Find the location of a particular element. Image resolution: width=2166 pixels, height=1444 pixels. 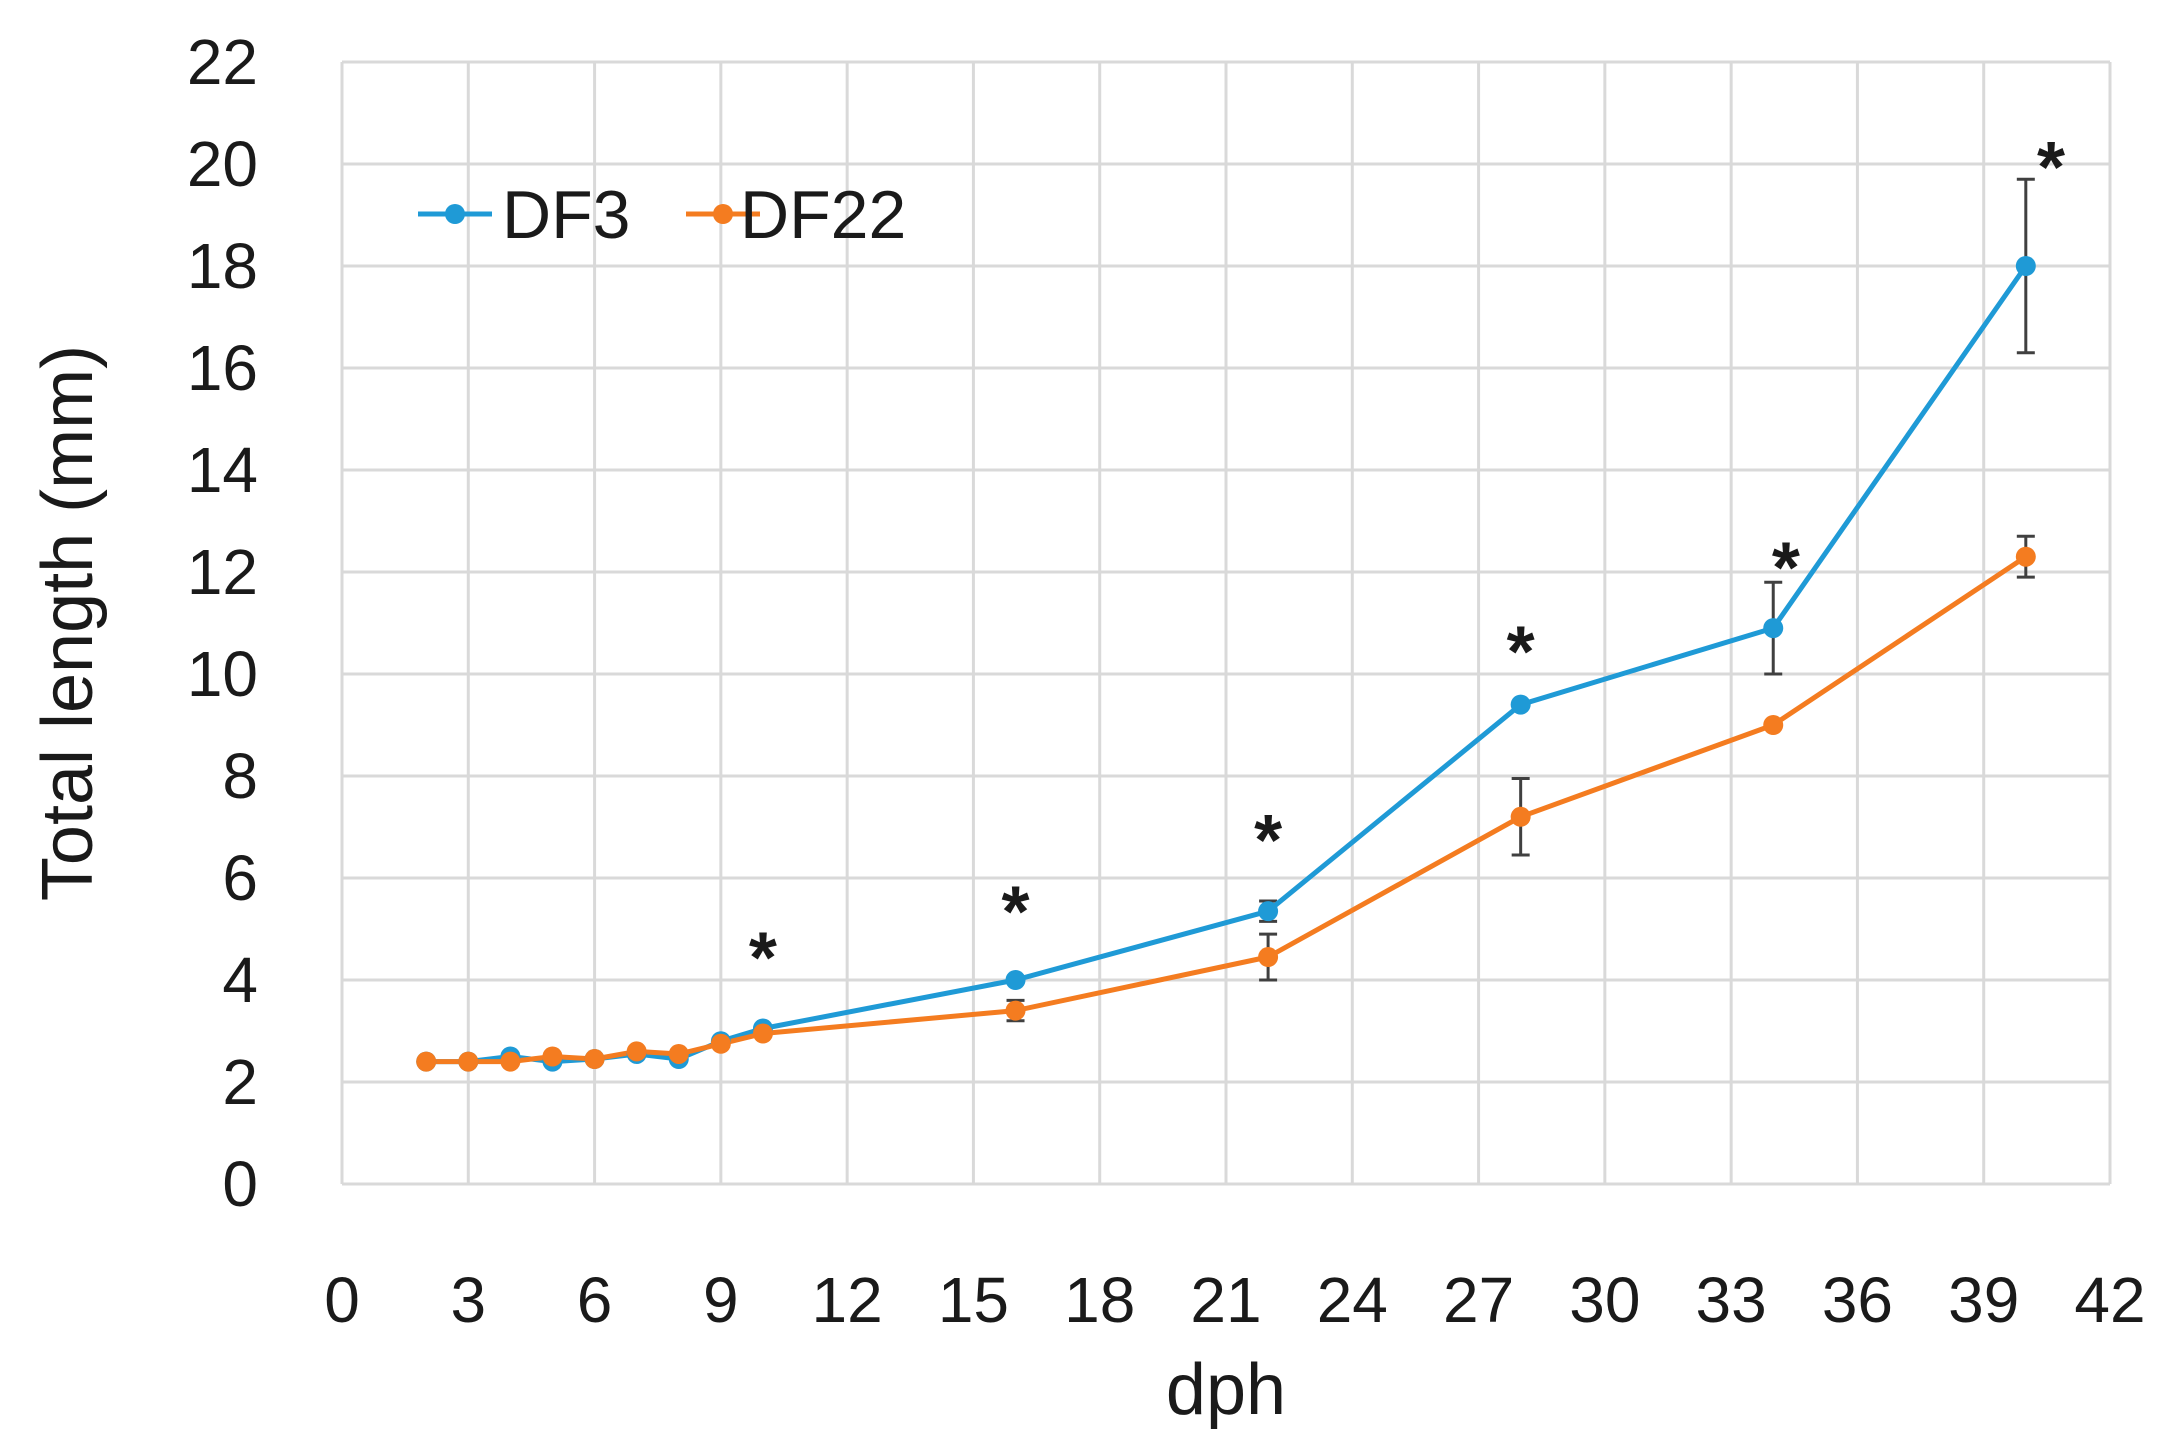

x-axis-ticks: 0 3 6 9 12 15 18 21 24 27 30 33 36 39 42 is located at coordinates (1234, 1300).